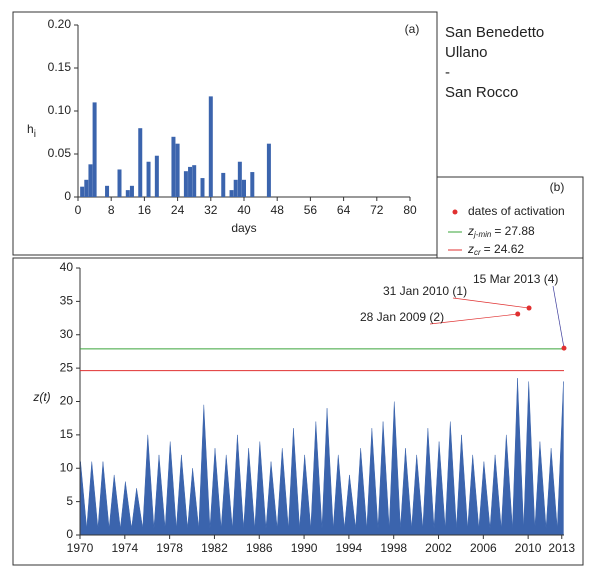 This screenshot has width=594, height=578. Describe the element at coordinates (514, 231) in the screenshot. I see `legend-value: = 27.88` at that location.